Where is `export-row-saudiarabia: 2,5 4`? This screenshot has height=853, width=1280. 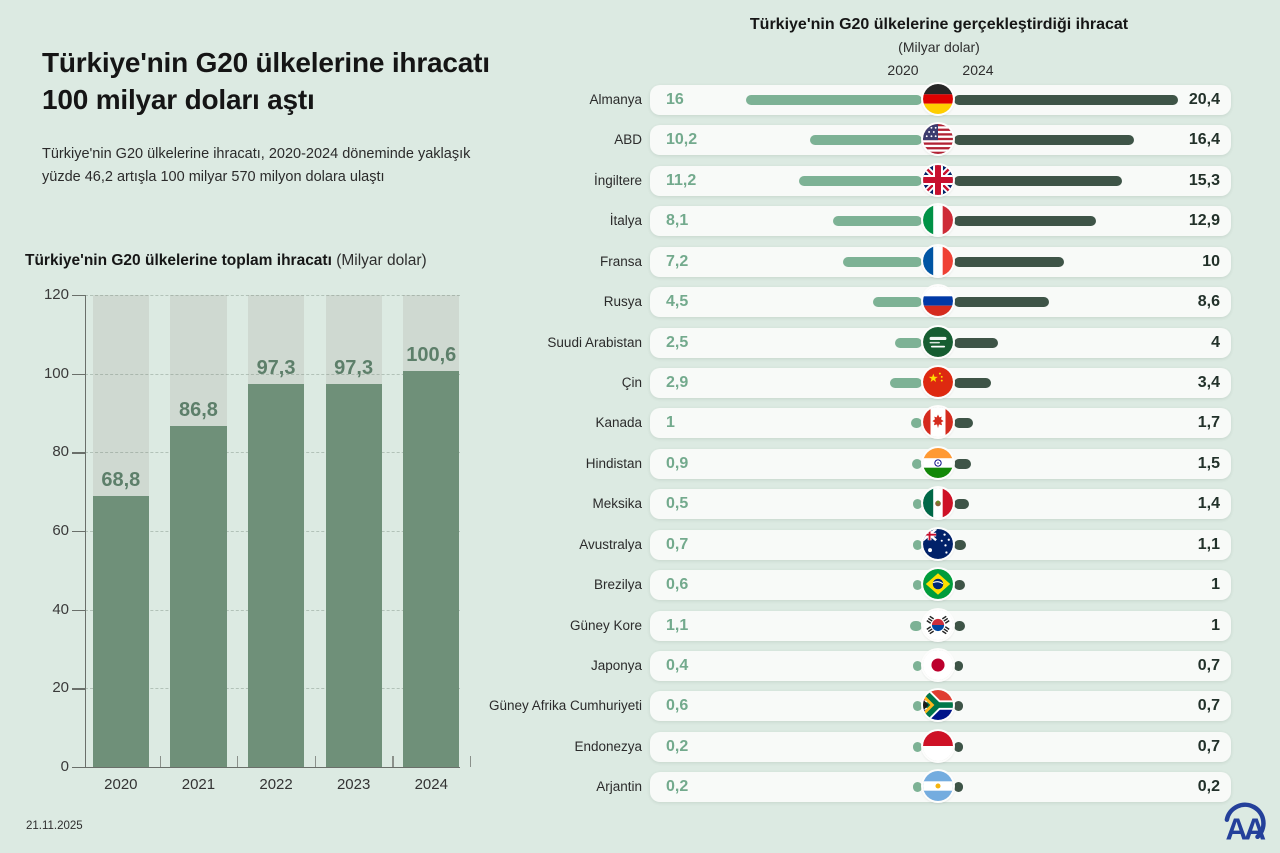
export-row-saudiarabia: 2,5 4 is located at coordinates (940, 342).